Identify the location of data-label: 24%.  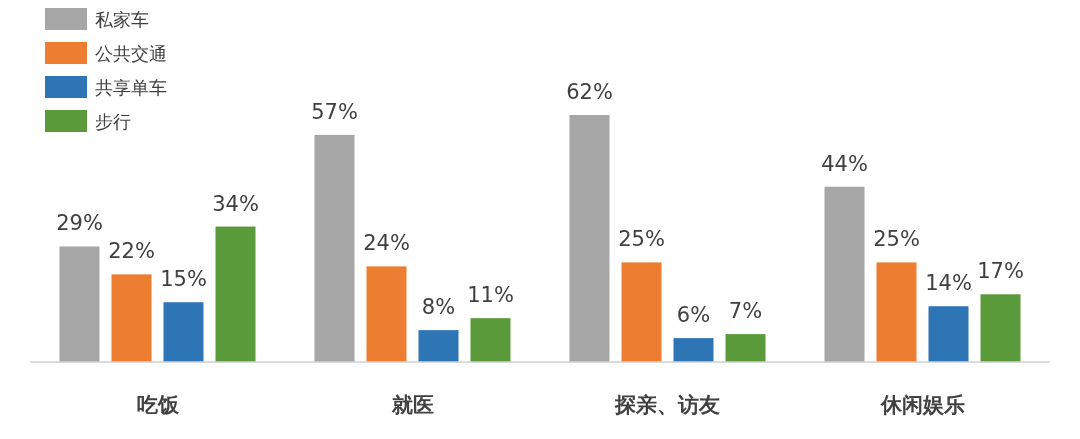
(386, 243).